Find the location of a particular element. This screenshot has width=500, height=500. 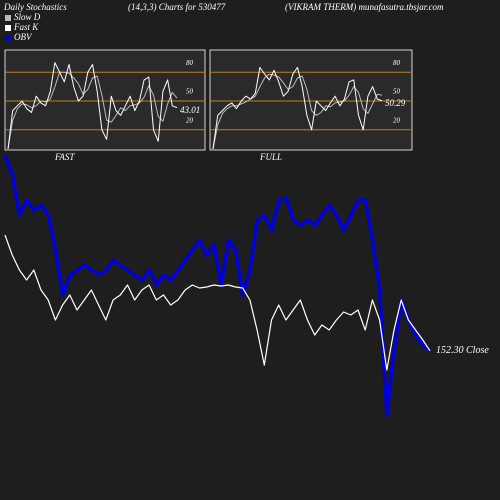

value-label: 43.01 is located at coordinates (190, 110).